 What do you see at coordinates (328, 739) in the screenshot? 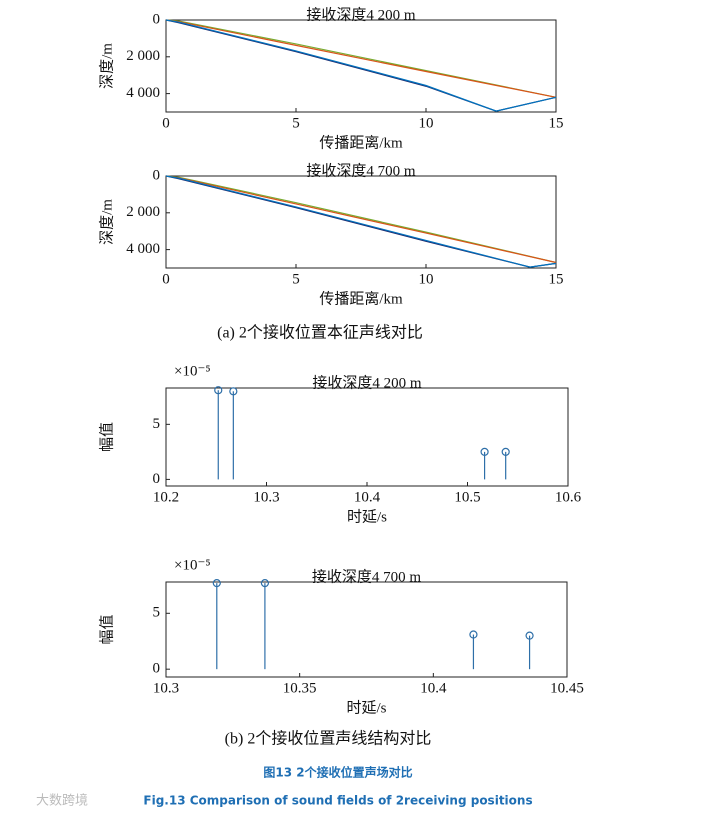
I see `subcaption: (b) 2个接收位置声线结构对比` at bounding box center [328, 739].